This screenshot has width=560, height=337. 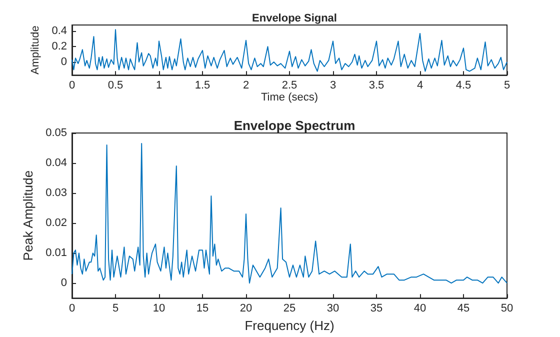 I want to click on x-tick-label: 40, so click(x=420, y=308).